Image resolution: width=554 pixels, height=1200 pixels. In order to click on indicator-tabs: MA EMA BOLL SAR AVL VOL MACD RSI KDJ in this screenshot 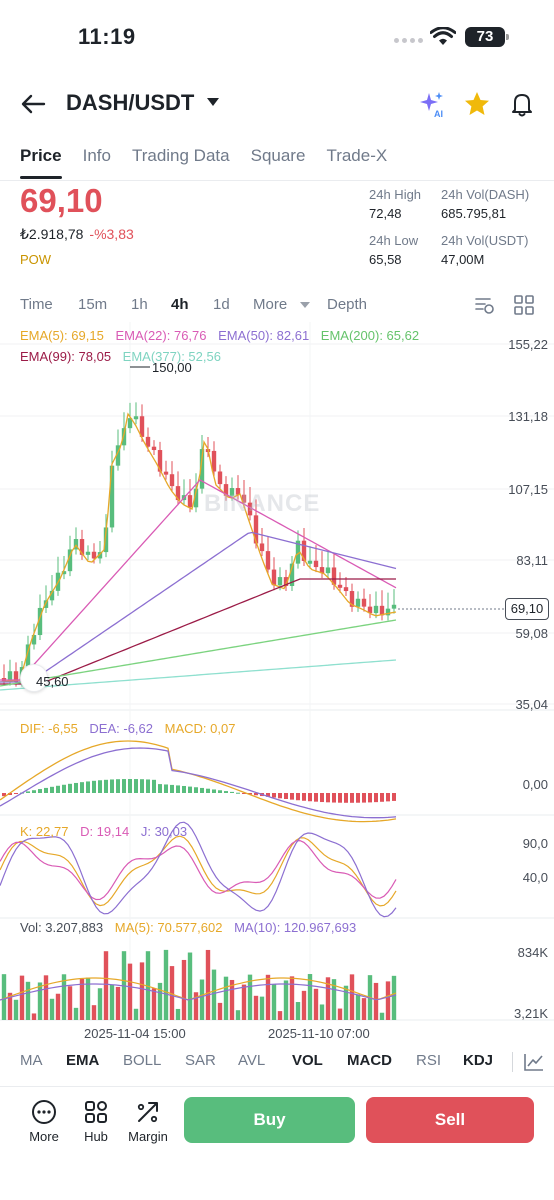, I will do `click(277, 1062)`.